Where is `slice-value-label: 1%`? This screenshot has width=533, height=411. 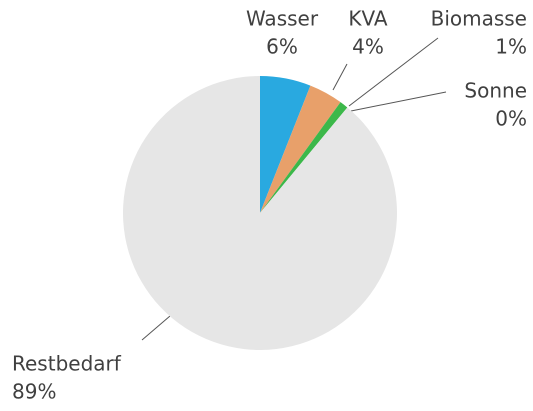 slice-value-label: 1% is located at coordinates (511, 47).